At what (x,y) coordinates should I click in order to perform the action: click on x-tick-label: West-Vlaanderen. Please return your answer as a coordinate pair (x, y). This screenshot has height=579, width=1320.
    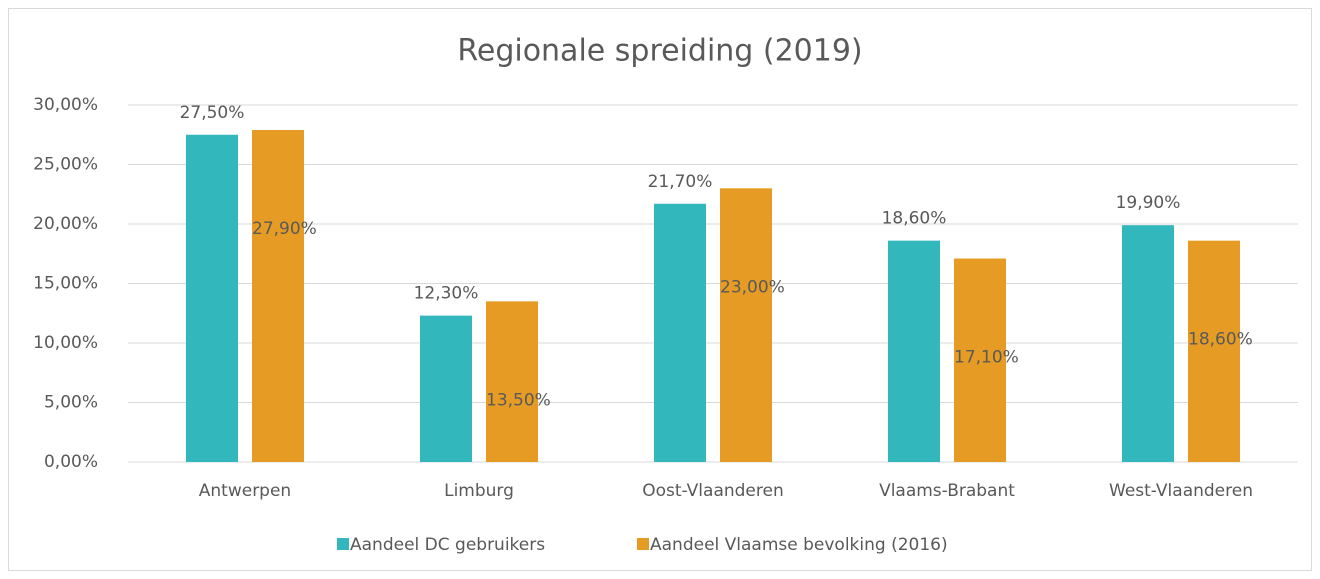
    Looking at the image, I should click on (1181, 491).